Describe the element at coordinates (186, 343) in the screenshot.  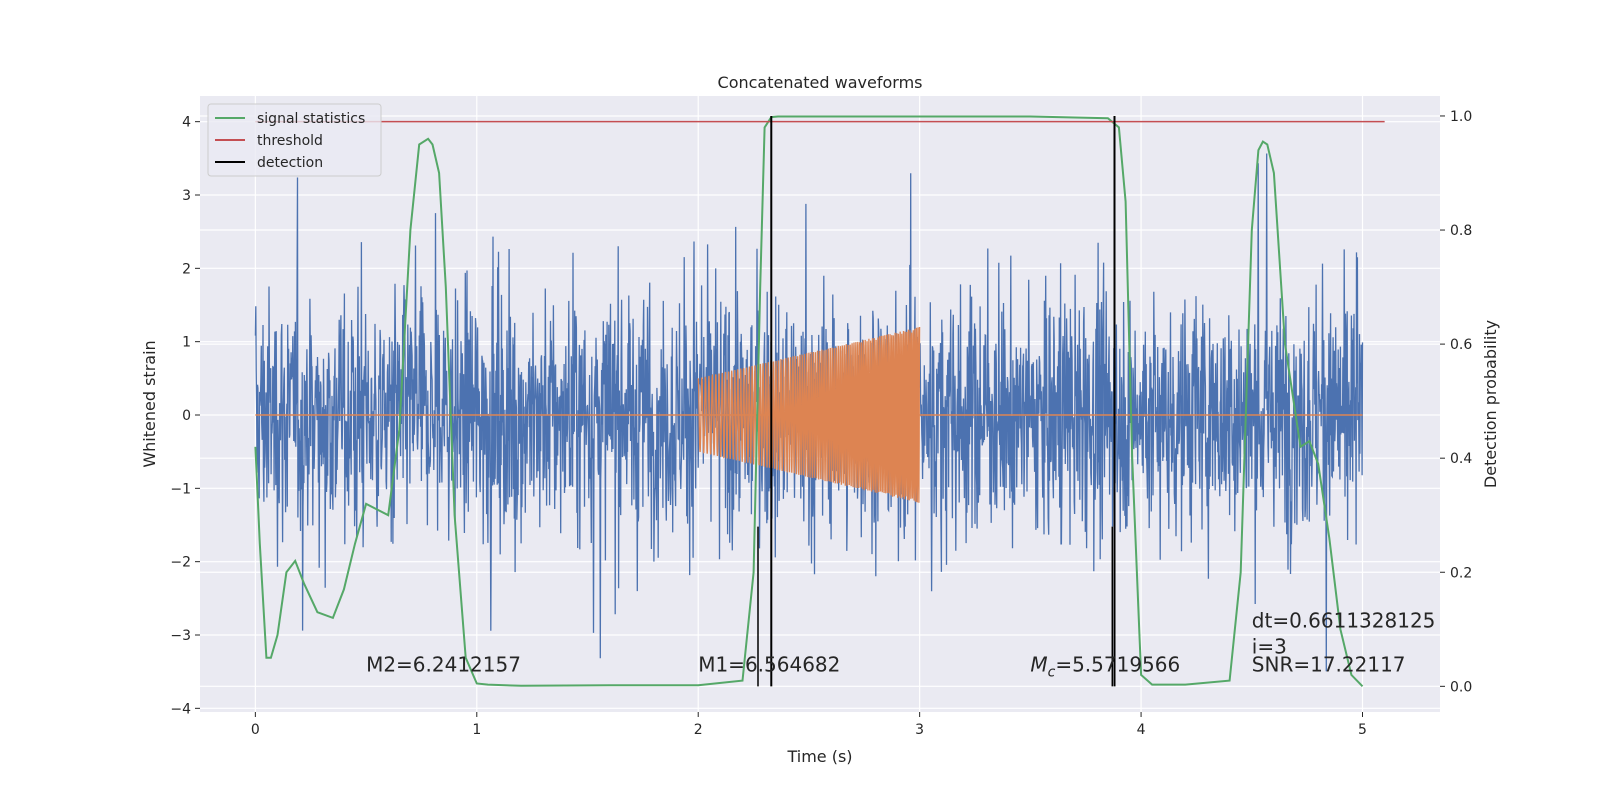
I see `y-tick-label: 1` at that location.